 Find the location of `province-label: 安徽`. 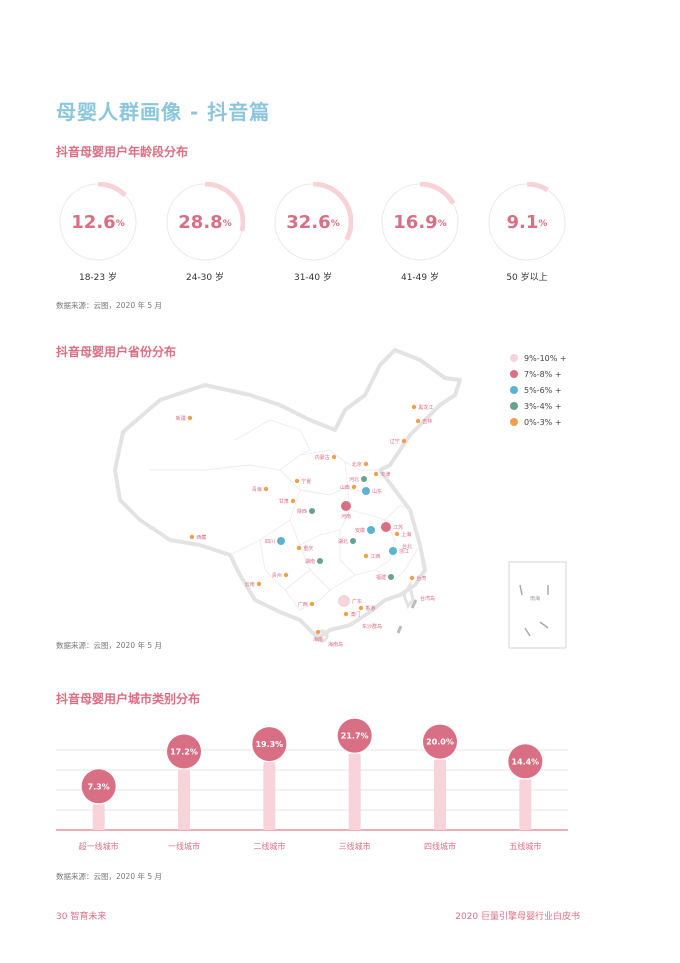

province-label: 安徽 is located at coordinates (360, 530).